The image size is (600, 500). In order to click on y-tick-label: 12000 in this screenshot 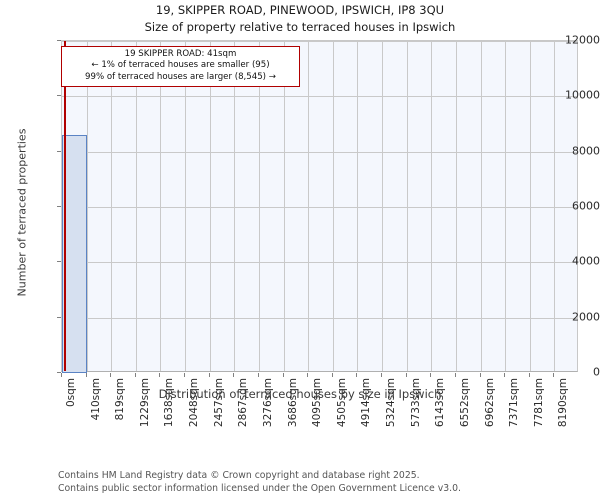, I will do `click(582, 40)`.